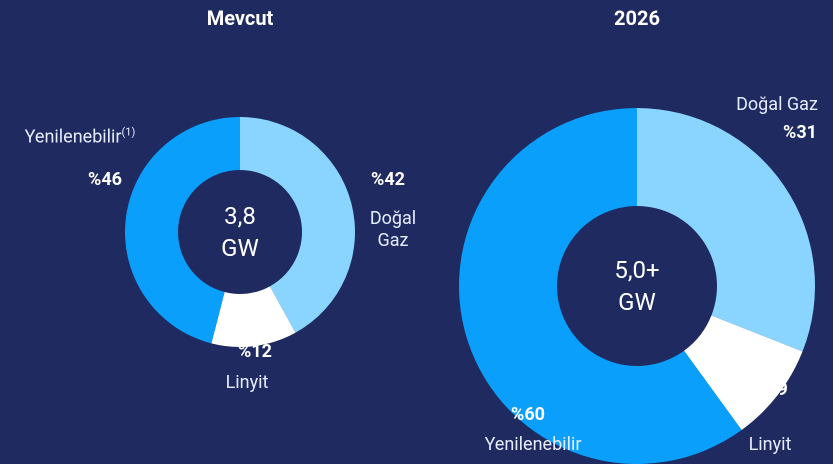  What do you see at coordinates (800, 132) in the screenshot?
I see `value-label: %31` at bounding box center [800, 132].